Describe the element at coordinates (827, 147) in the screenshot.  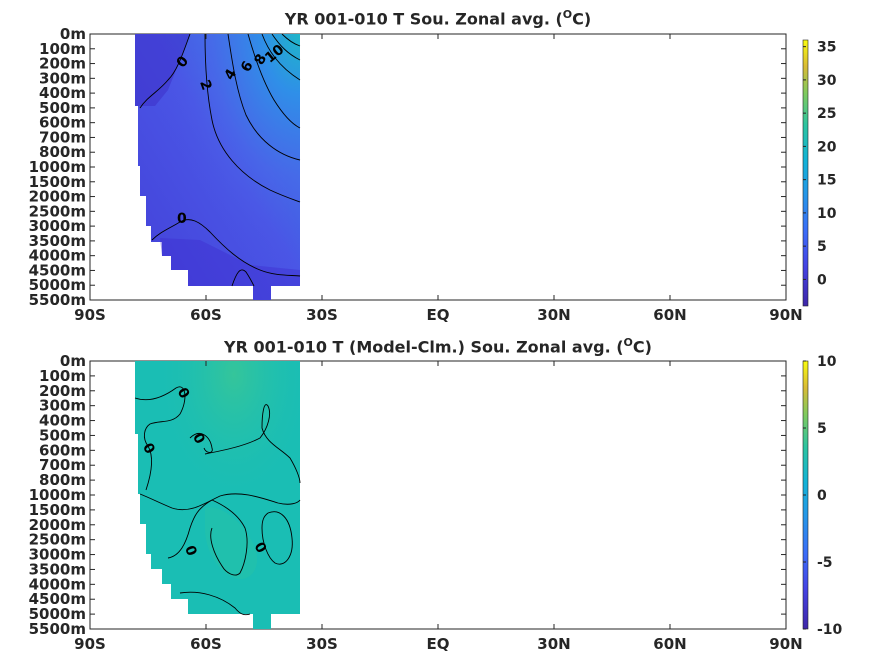
I see `colorbar-tick-label: 20` at that location.